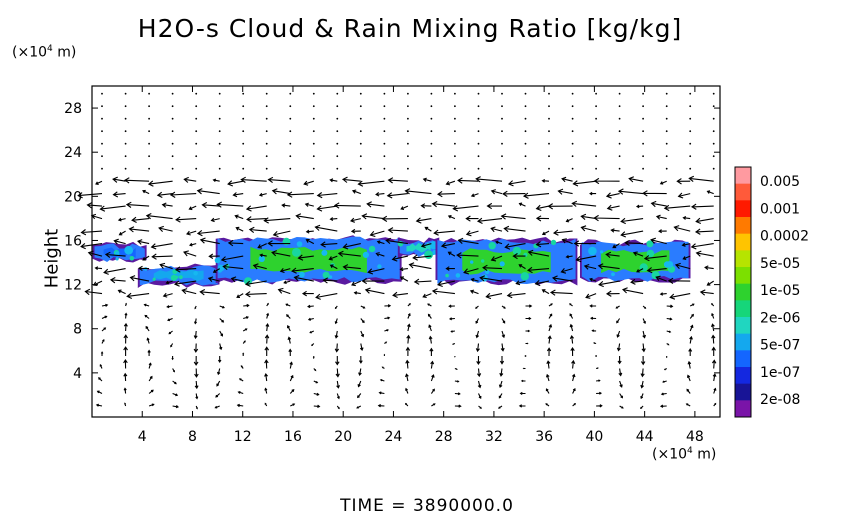  I want to click on x-tick-label: 36, so click(544, 437).